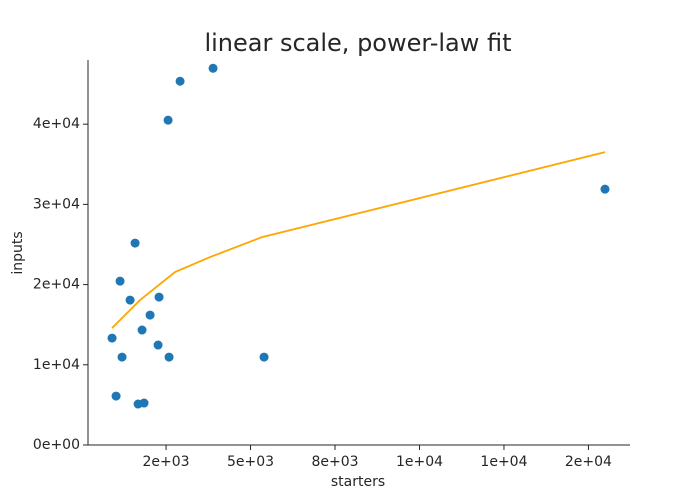 This screenshot has width=700, height=500. Describe the element at coordinates (56, 124) in the screenshot. I see `y-tick-label: 4e+04` at that location.